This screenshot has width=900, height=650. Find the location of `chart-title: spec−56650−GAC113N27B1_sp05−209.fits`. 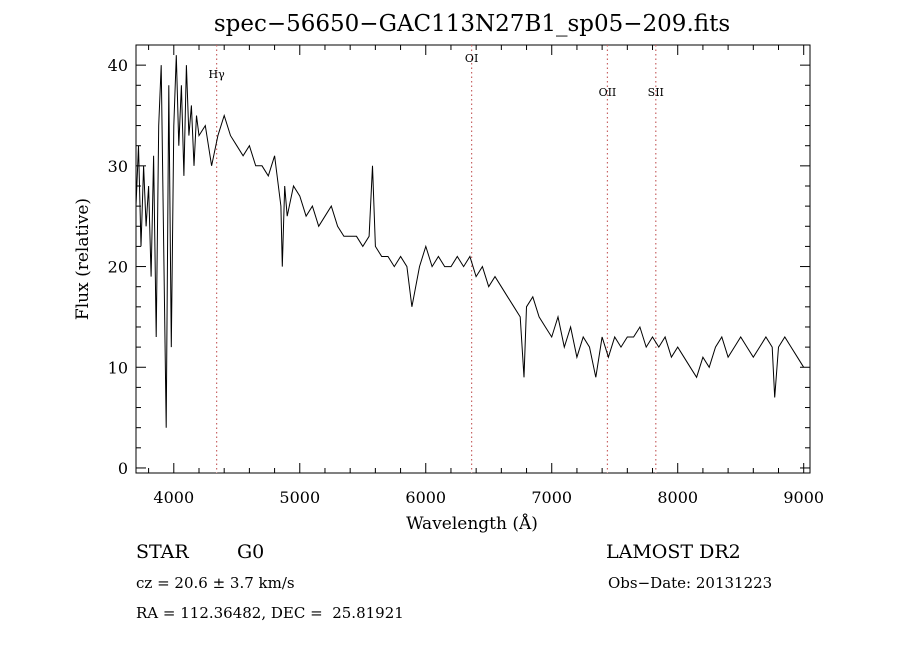

chart-title: spec−56650−GAC113N27B1_sp05−209.fits is located at coordinates (472, 24).